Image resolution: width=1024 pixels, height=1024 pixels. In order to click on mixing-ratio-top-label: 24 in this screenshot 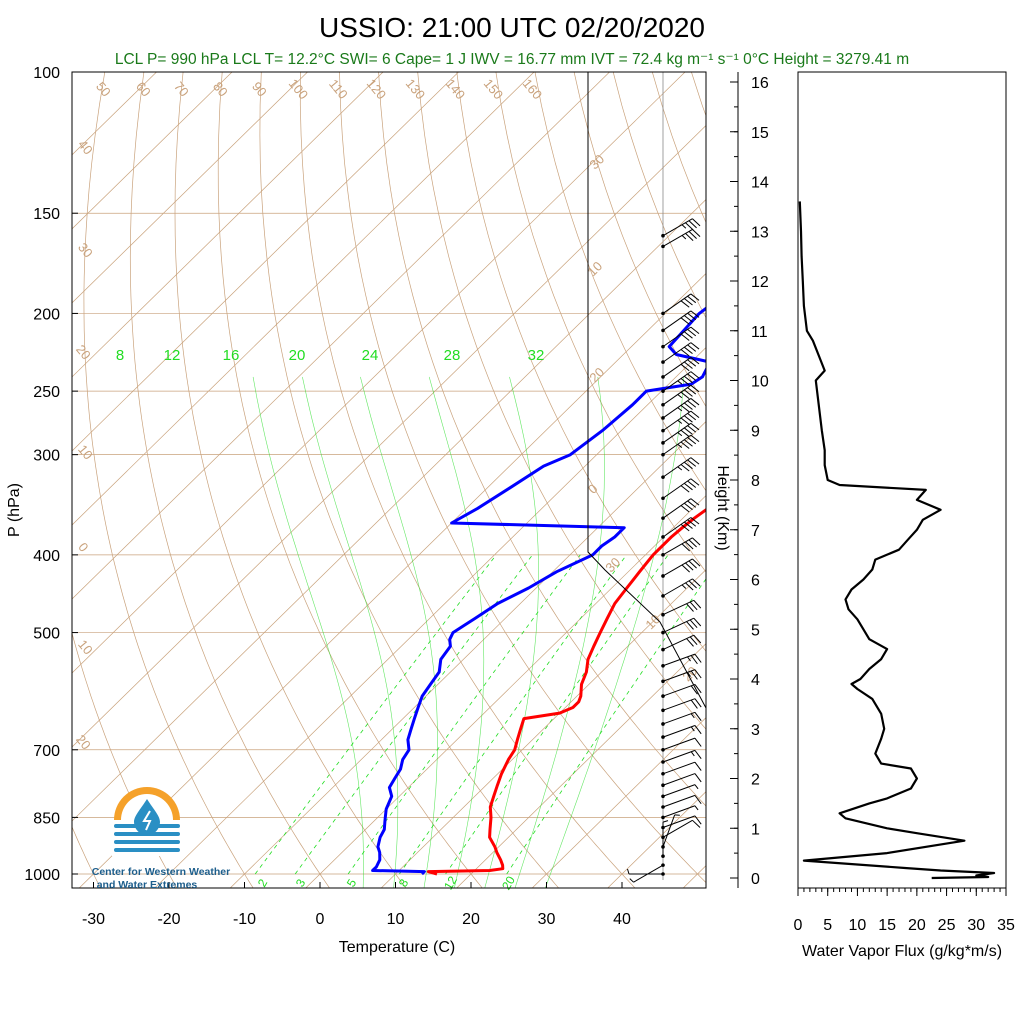, I will do `click(370, 355)`.